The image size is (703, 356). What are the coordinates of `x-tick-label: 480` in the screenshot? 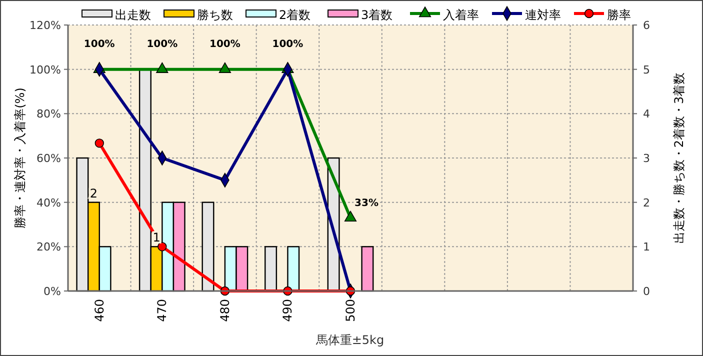 It's located at (225, 310).